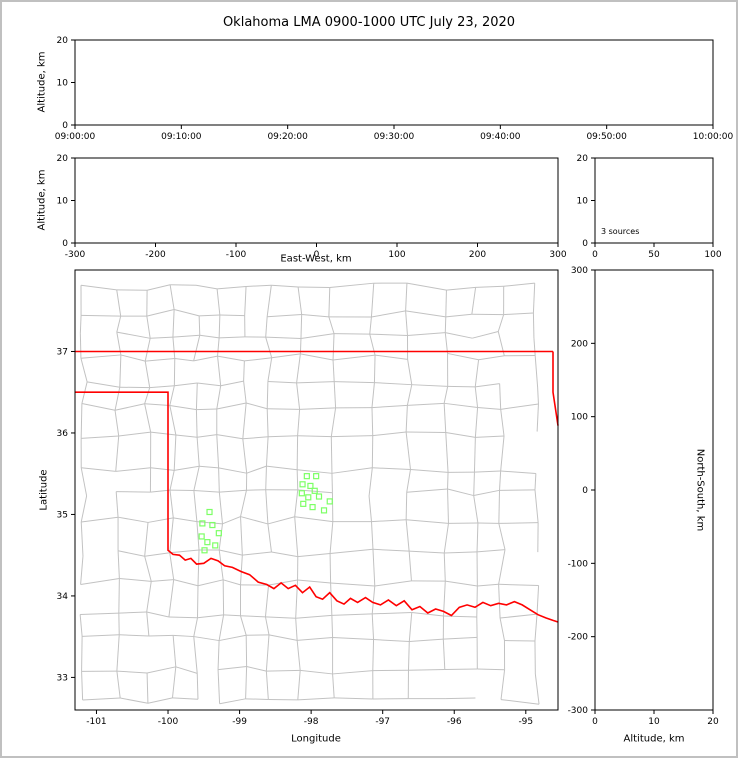 The width and height of the screenshot is (738, 758). Describe the element at coordinates (42, 200) in the screenshot. I see `ew-panel-ylabel: Altitude, km` at that location.